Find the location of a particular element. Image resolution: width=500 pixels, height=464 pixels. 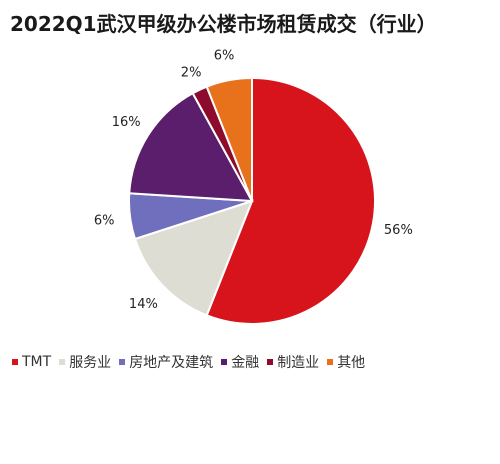

legend-item-3: 金融 is located at coordinates (240, 362).